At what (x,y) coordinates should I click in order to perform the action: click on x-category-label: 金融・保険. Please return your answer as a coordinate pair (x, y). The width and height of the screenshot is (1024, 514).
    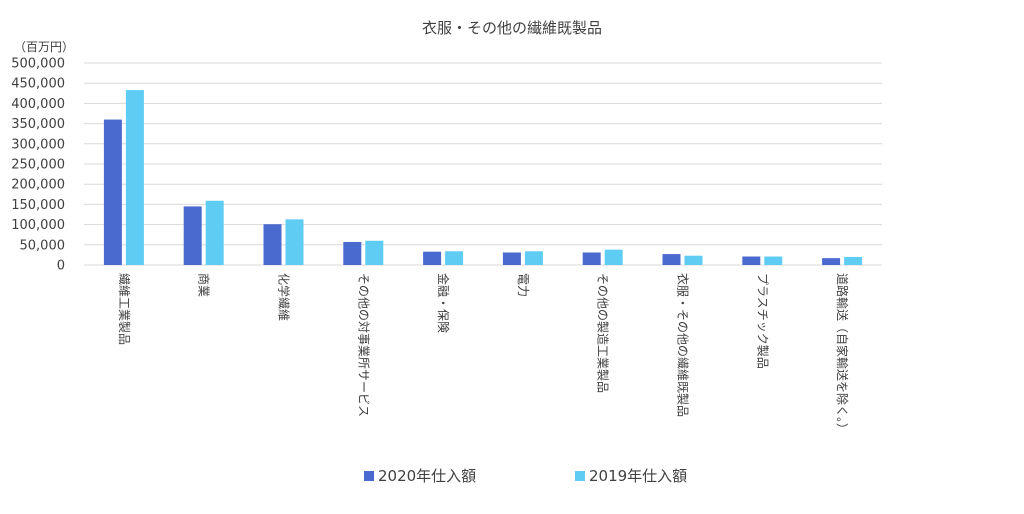
    Looking at the image, I should click on (443, 303).